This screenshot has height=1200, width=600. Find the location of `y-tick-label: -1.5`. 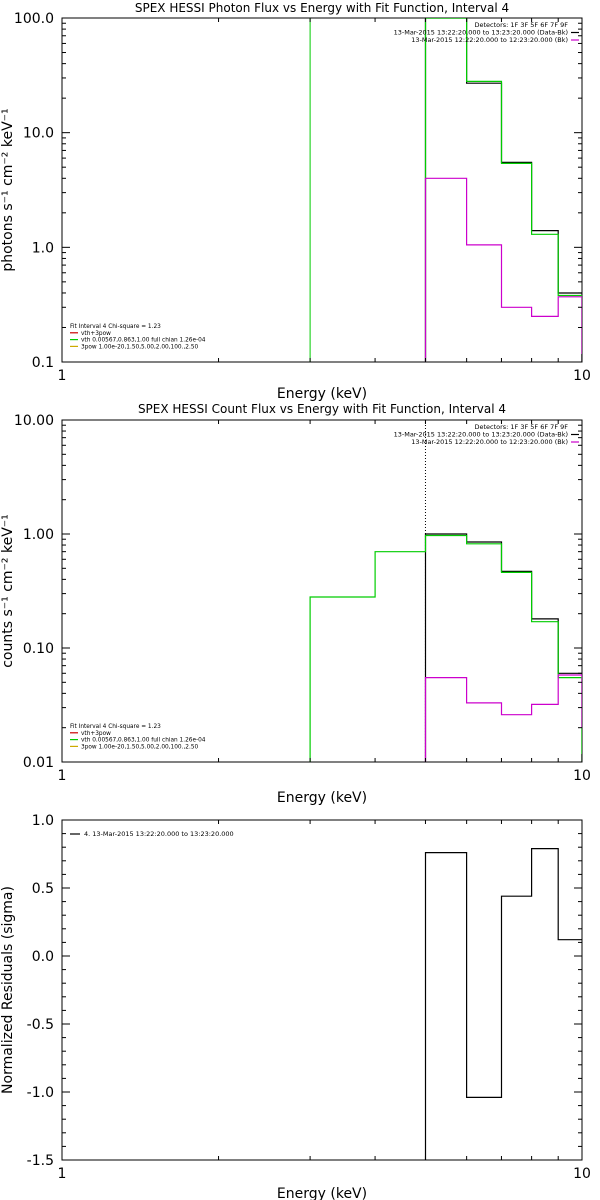

y-tick-label: -1.5 is located at coordinates (40, 1161).